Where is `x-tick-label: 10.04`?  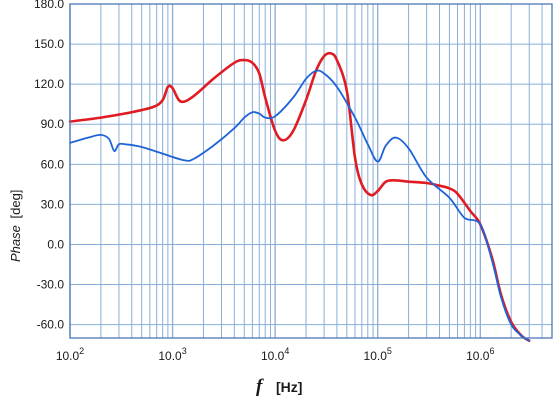
x-tick-label: 10.04 is located at coordinates (275, 354).